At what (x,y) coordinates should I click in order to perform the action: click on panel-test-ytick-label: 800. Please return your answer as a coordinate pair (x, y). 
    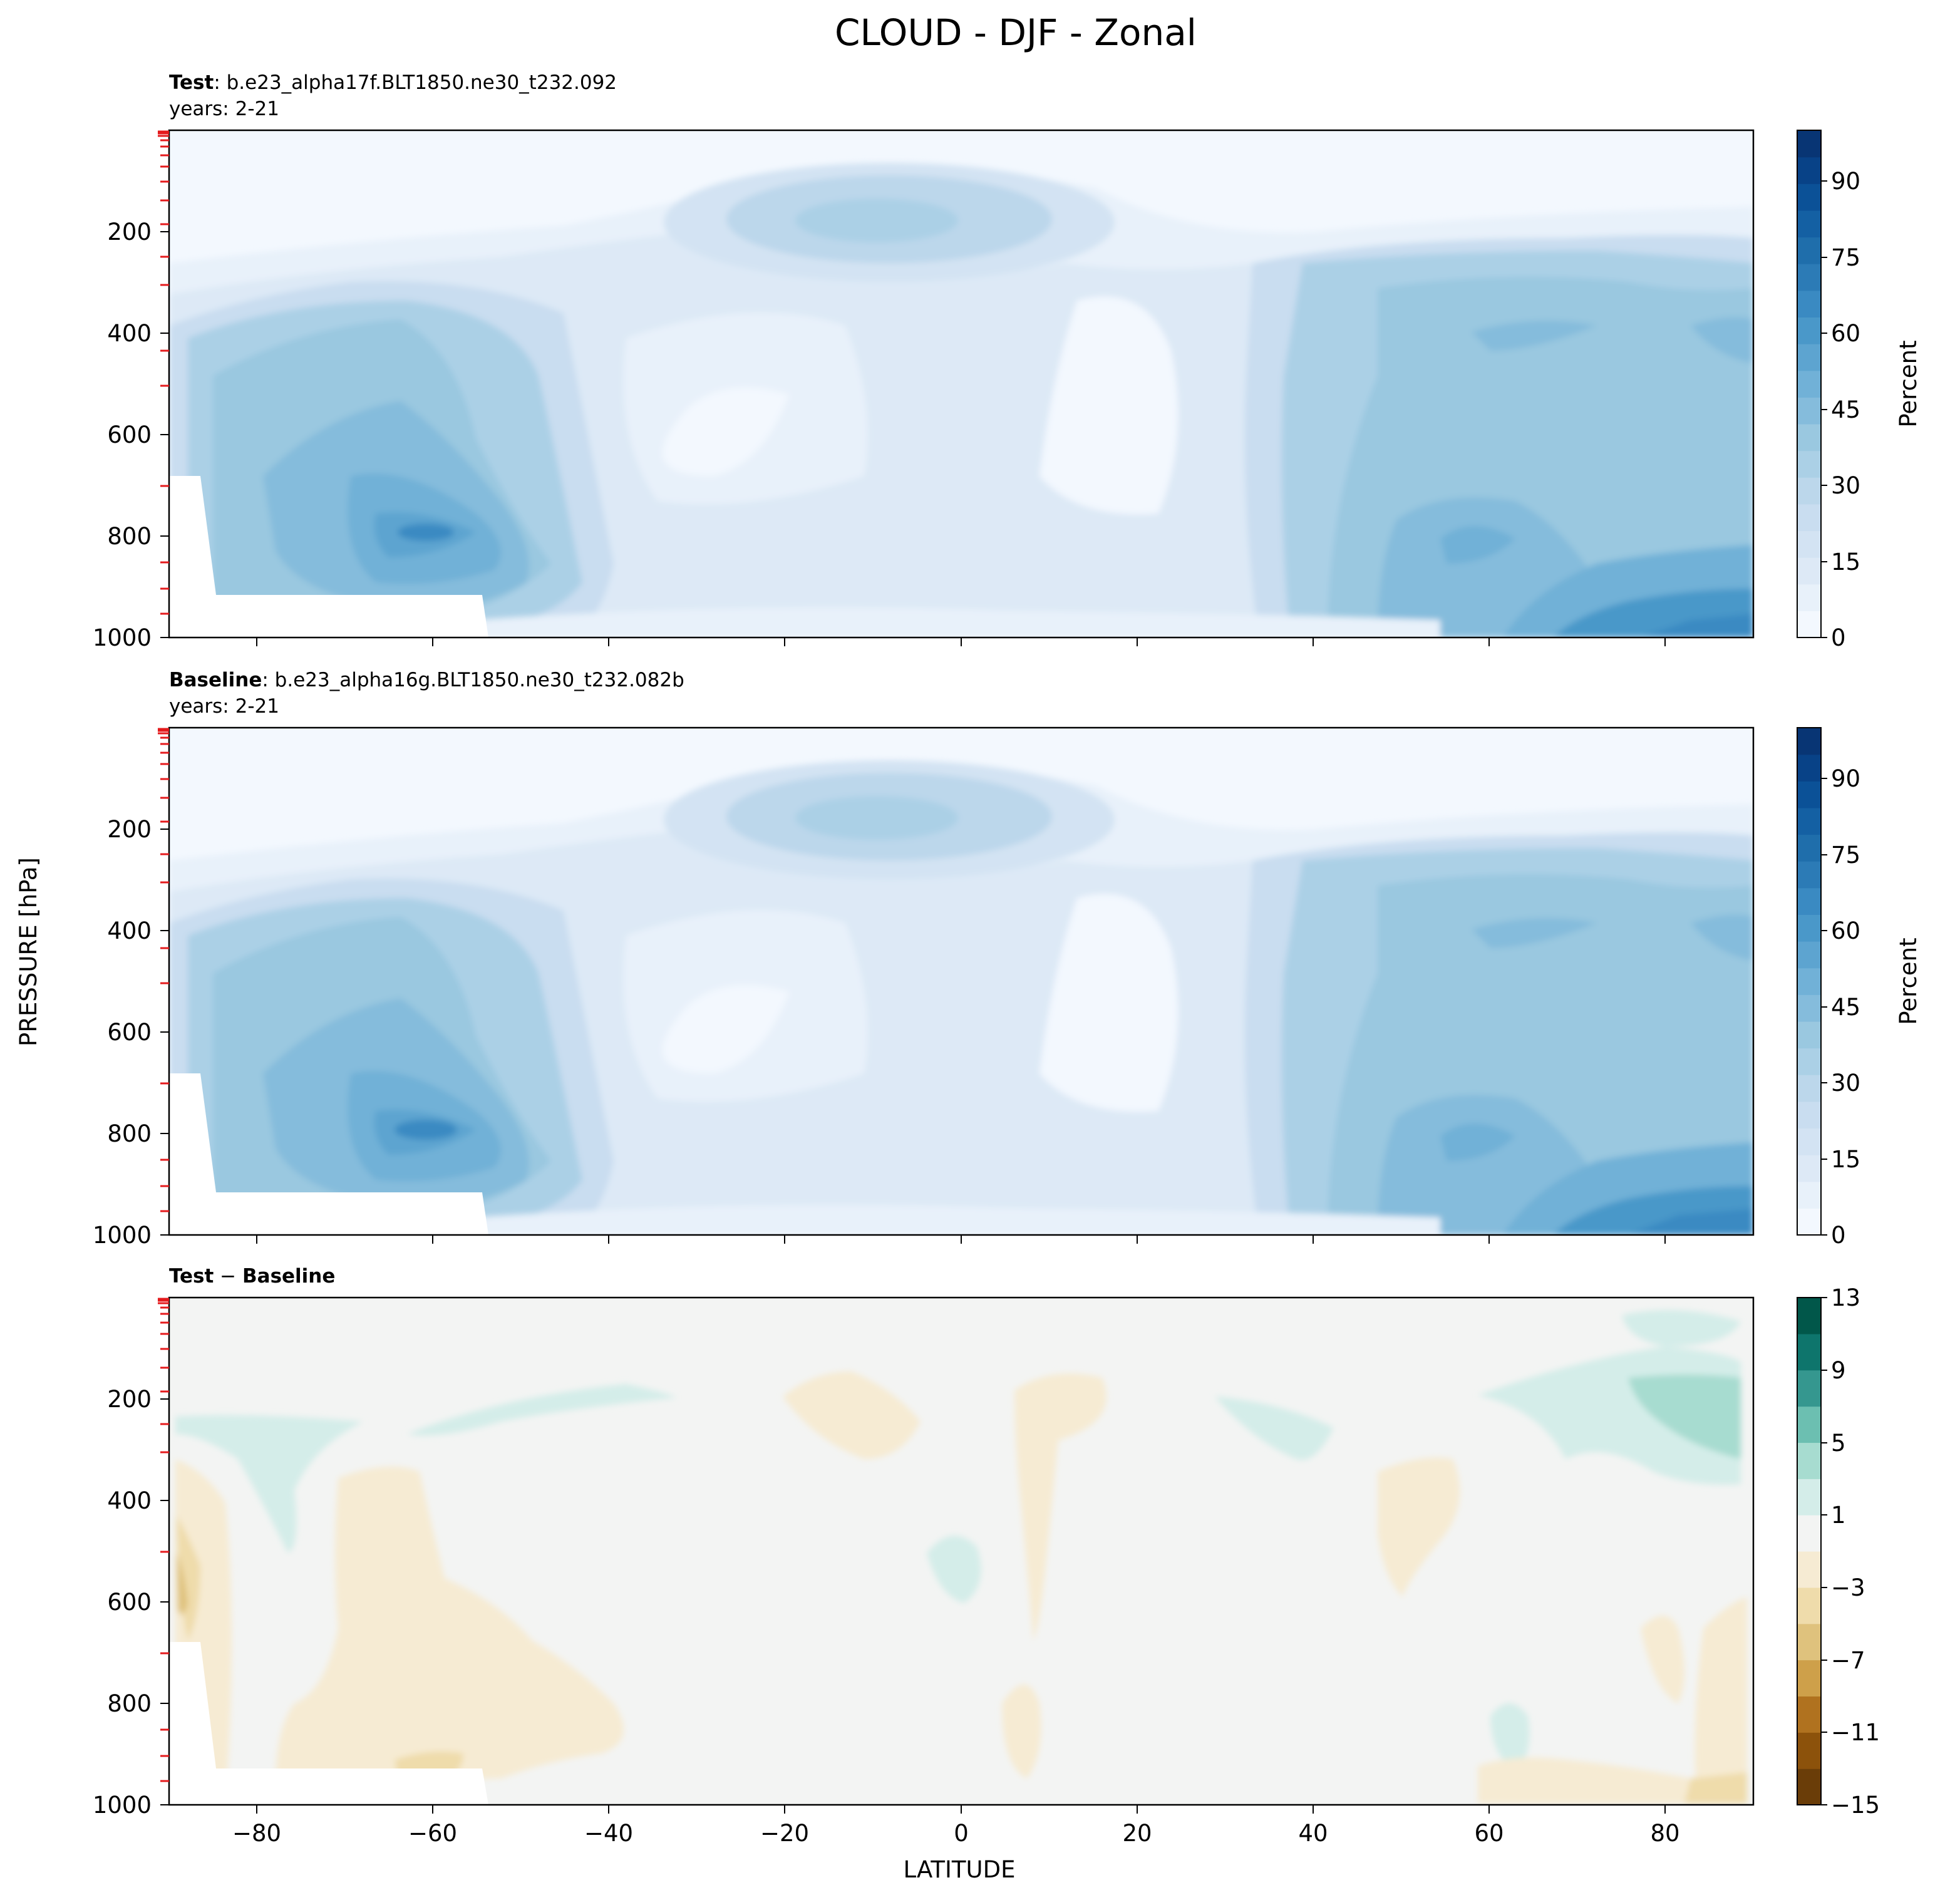
    Looking at the image, I should click on (129, 536).